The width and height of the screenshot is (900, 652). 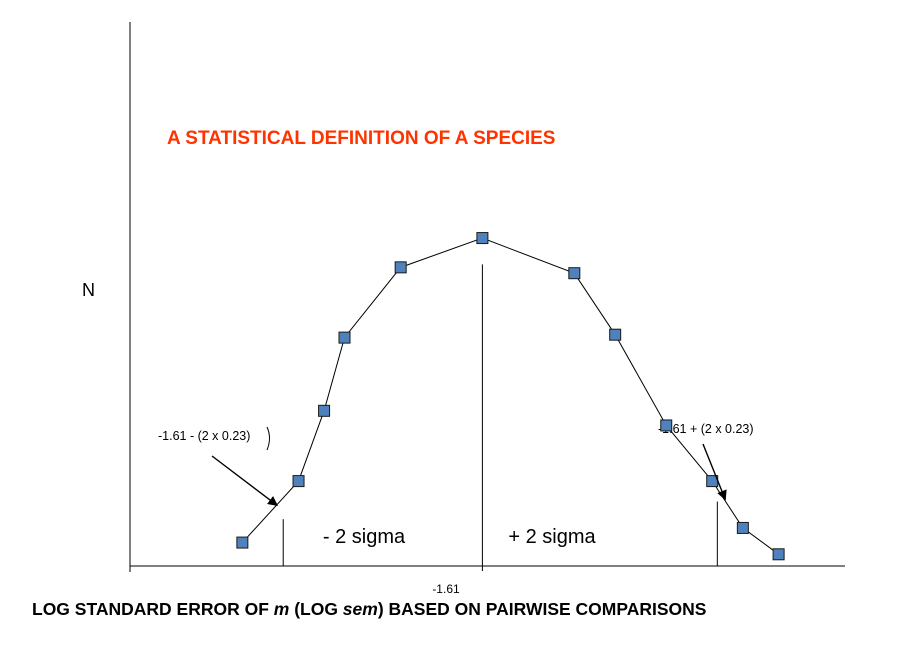 I want to click on plus-2-sigma-label: + 2 sigma, so click(x=552, y=537).